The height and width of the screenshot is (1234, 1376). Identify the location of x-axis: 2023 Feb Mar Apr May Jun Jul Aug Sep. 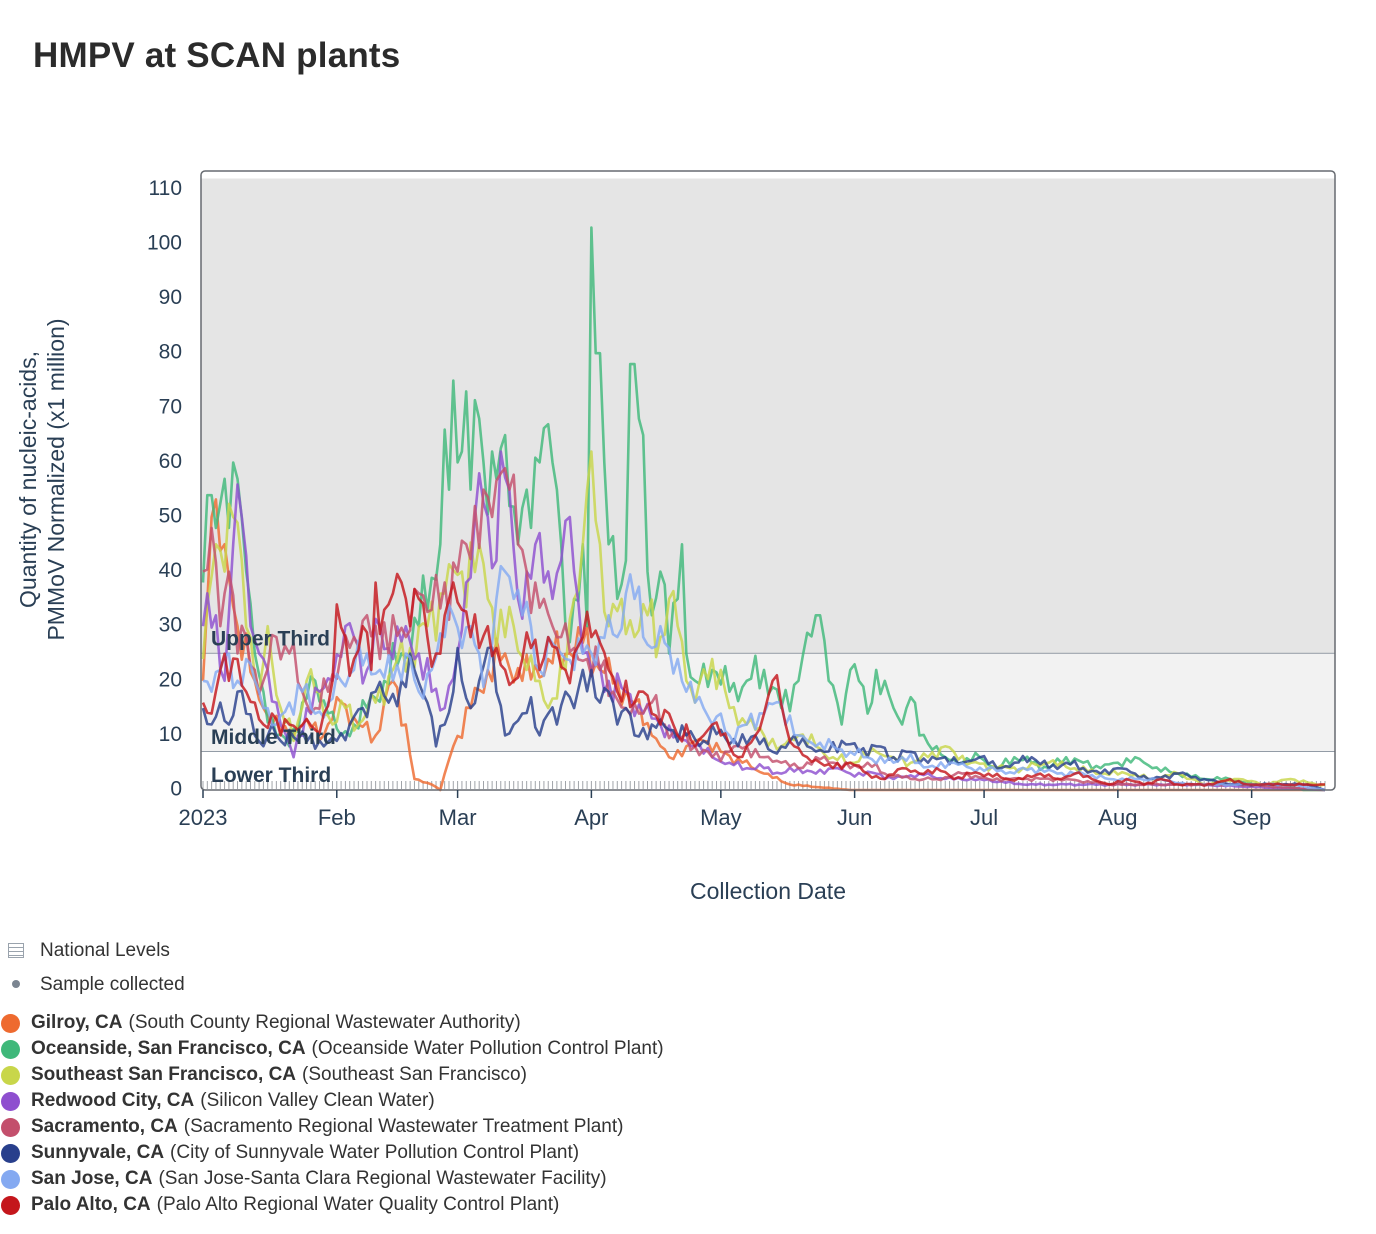
(725, 810).